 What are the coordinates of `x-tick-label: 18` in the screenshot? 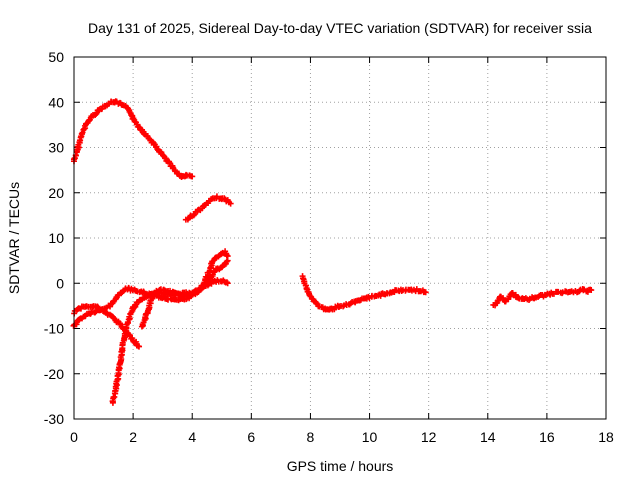 It's located at (606, 437).